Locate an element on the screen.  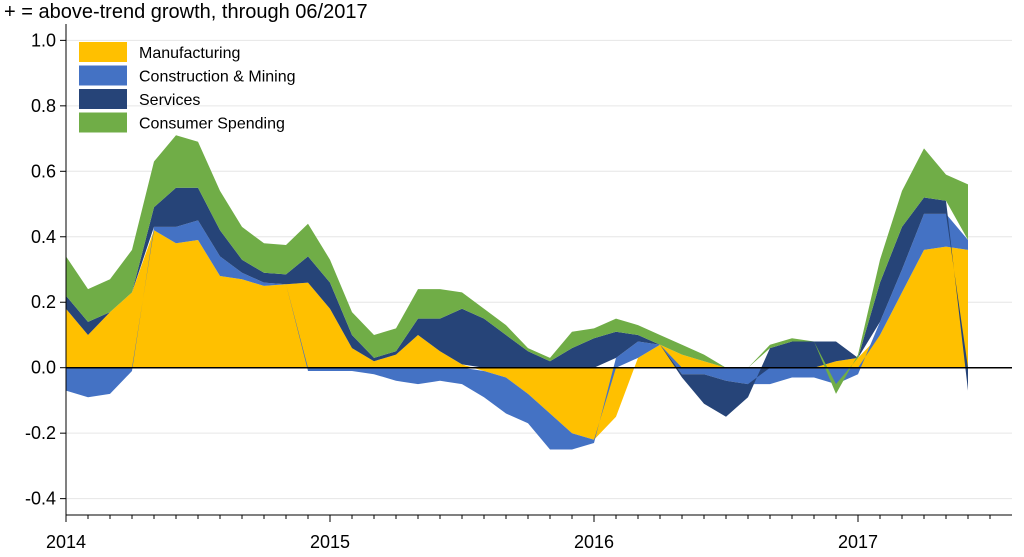
y-tick-label: 0.0 is located at coordinates (43, 368).